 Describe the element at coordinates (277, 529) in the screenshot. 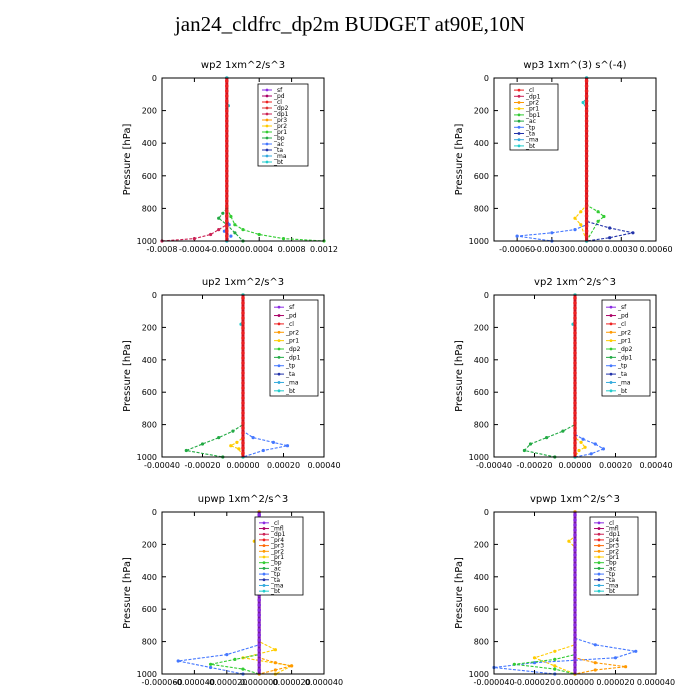

I see `legend-entry: _mfl` at that location.